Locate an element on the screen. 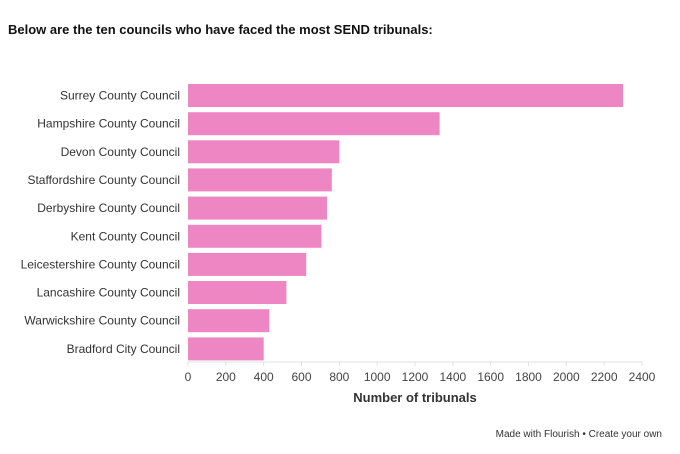  create-your-own-link: Create your own is located at coordinates (625, 434).